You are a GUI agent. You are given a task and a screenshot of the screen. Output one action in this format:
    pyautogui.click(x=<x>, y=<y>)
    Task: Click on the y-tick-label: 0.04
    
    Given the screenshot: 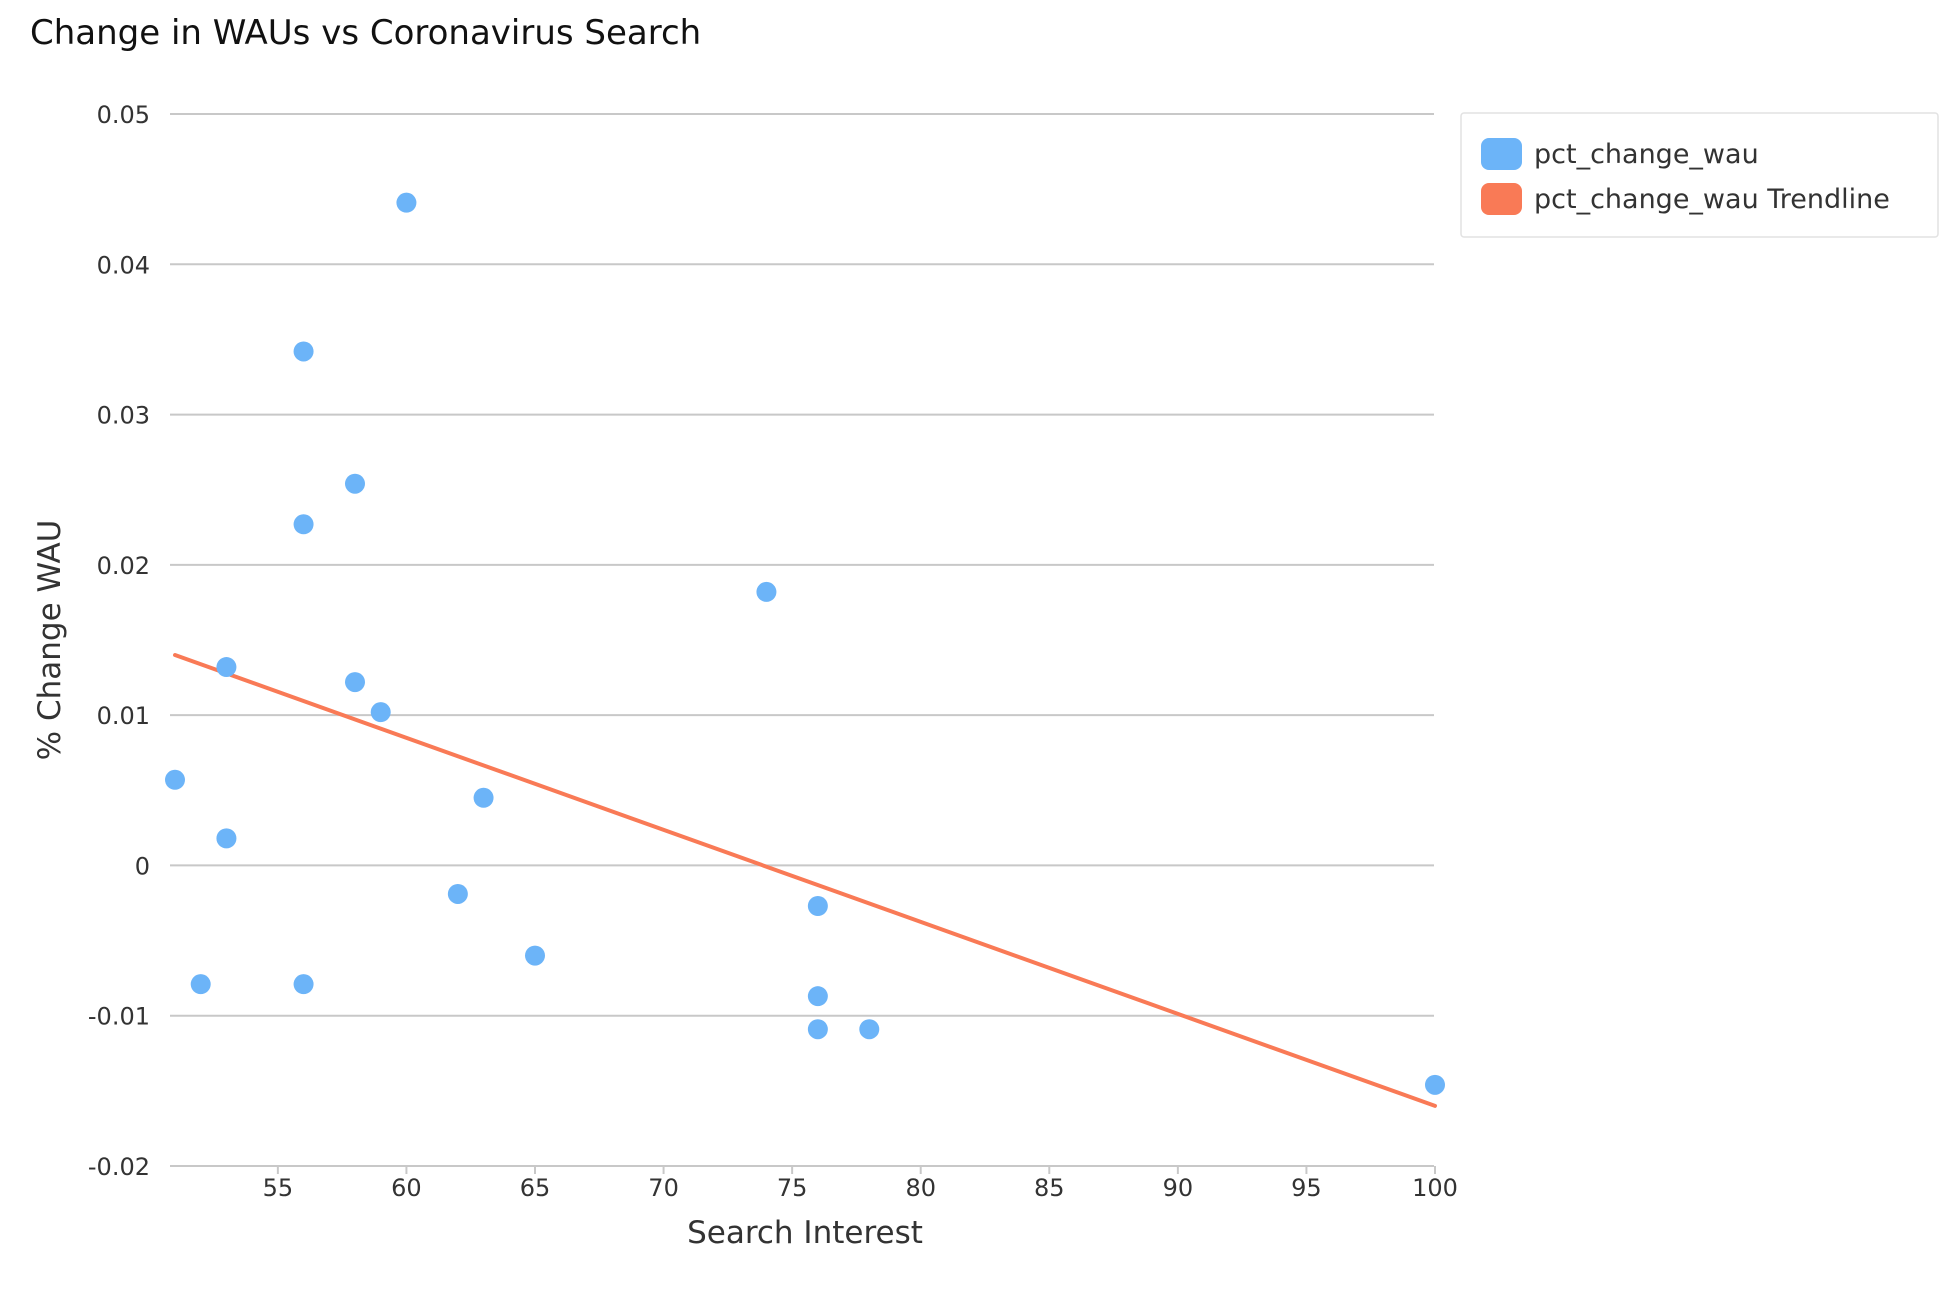 What is the action you would take?
    pyautogui.click(x=123, y=265)
    